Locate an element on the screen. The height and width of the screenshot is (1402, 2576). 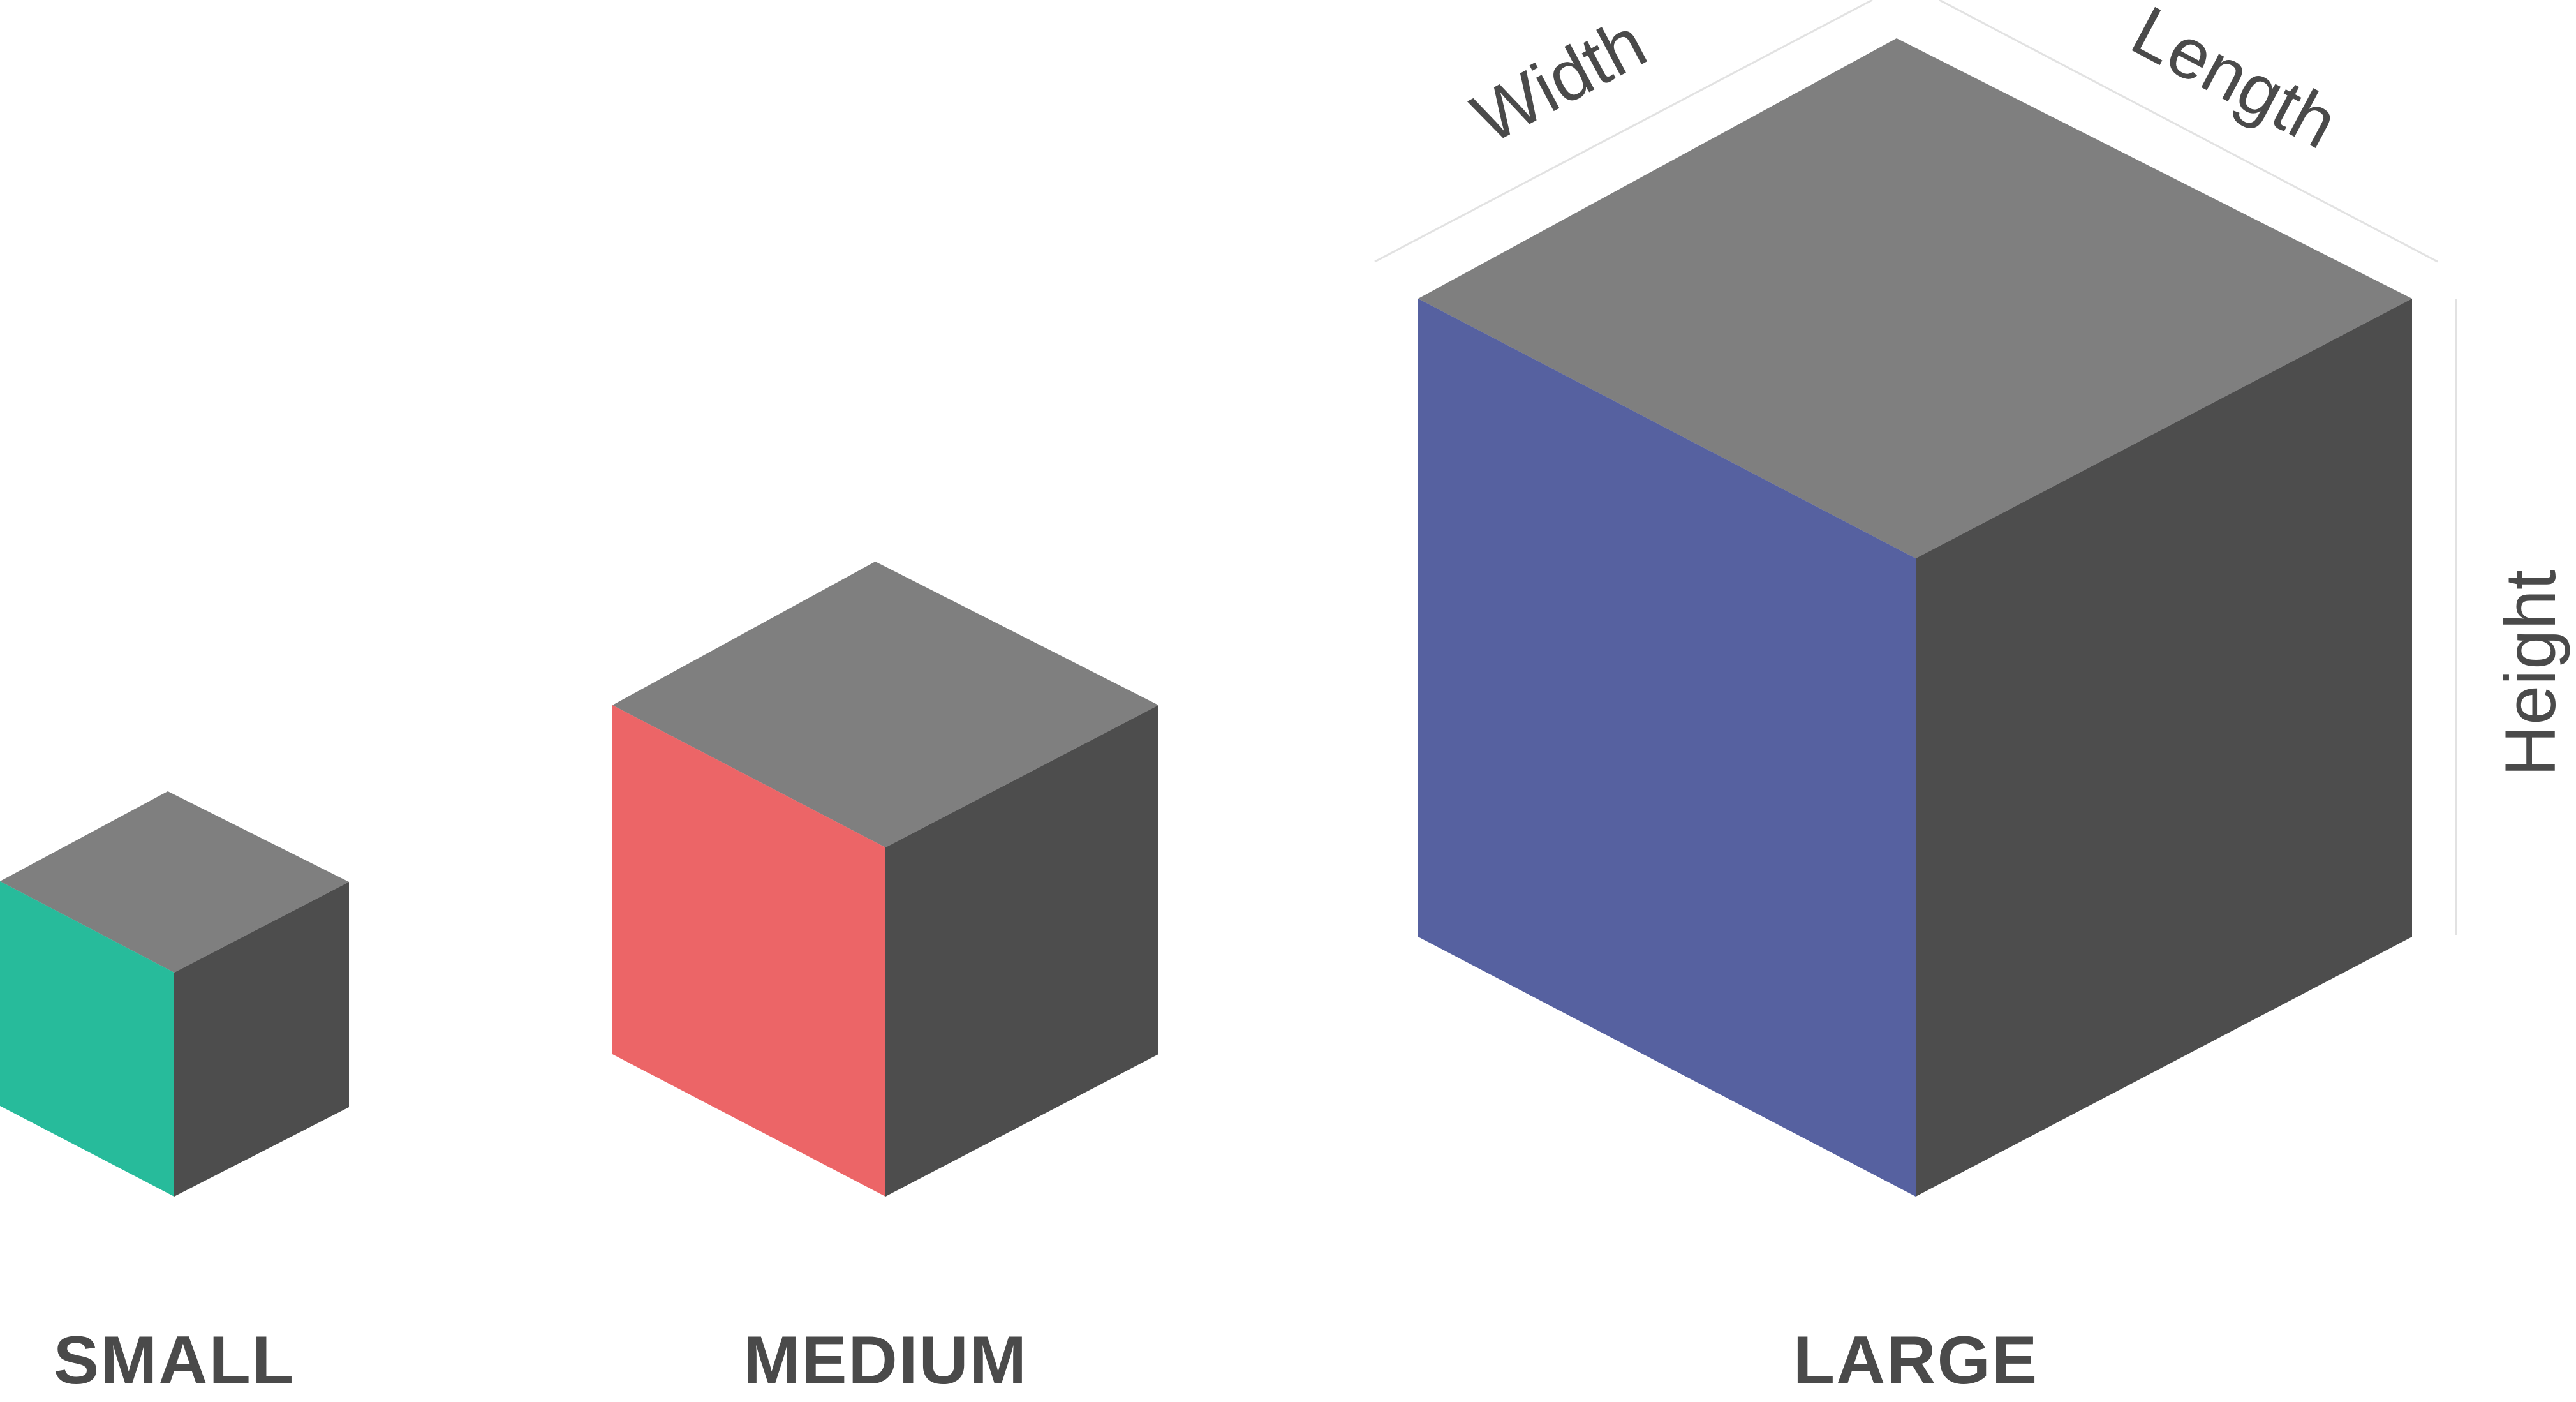
medium-label: MEDIUM is located at coordinates (885, 1360).